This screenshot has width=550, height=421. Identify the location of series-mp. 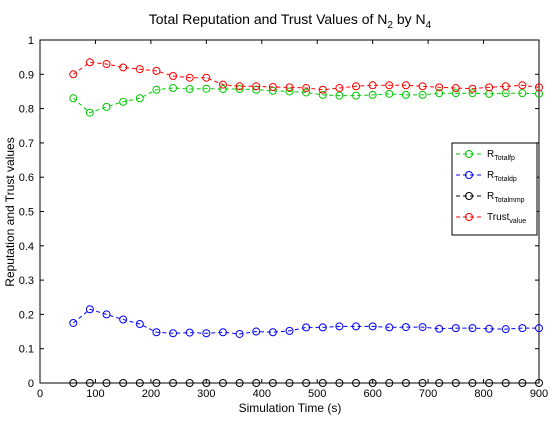
(306, 383).